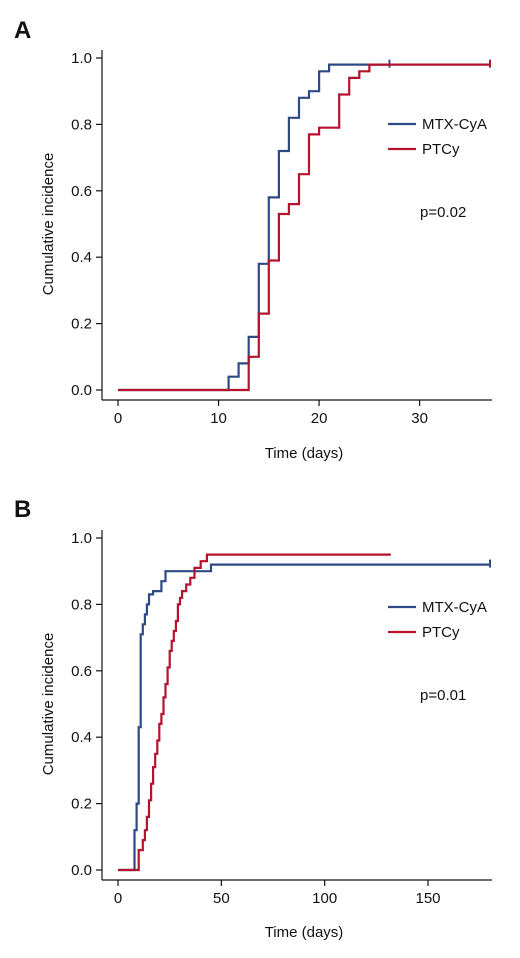 The height and width of the screenshot is (958, 520). Describe the element at coordinates (304, 932) in the screenshot. I see `panel-b-x-axis-label: Time (days)` at that location.